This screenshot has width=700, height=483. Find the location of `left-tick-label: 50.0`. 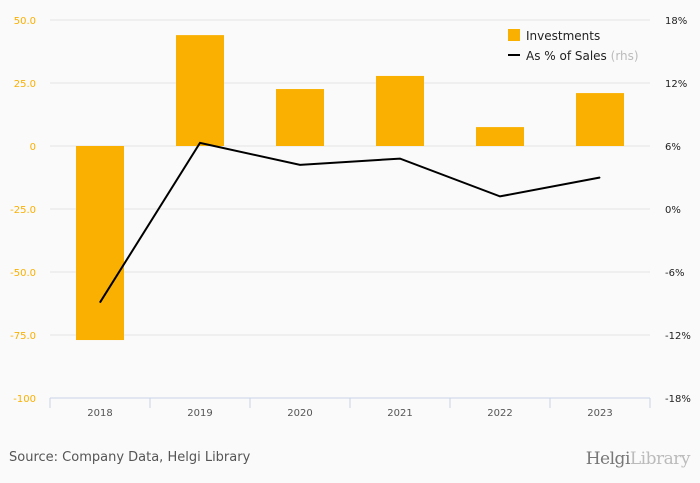

left-tick-label: 50.0 is located at coordinates (25, 21).